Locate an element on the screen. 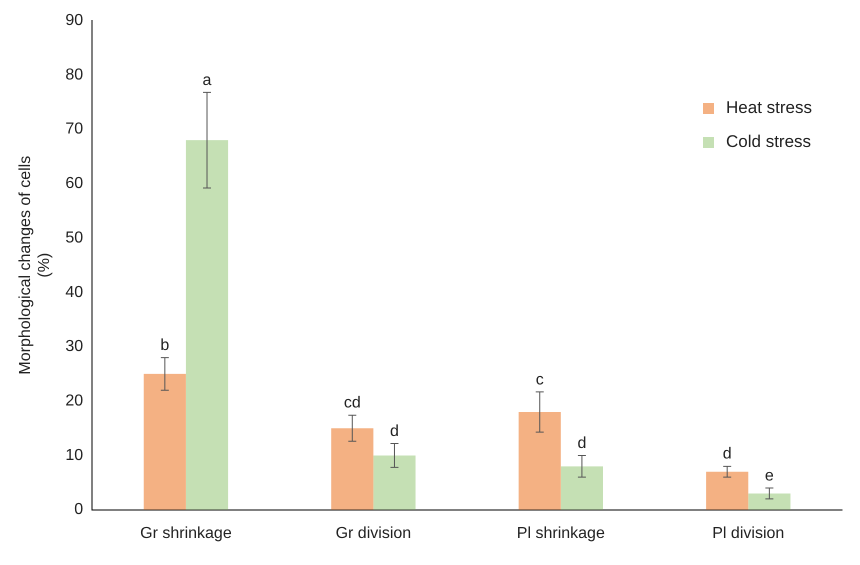 This screenshot has height=565, width=860. legend-label: Cold stress is located at coordinates (769, 142).